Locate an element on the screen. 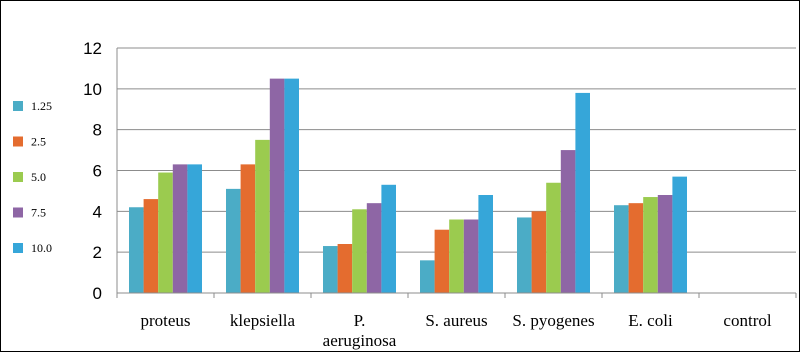 Image resolution: width=800 pixels, height=353 pixels. bar-10.0-0 is located at coordinates (194, 228).